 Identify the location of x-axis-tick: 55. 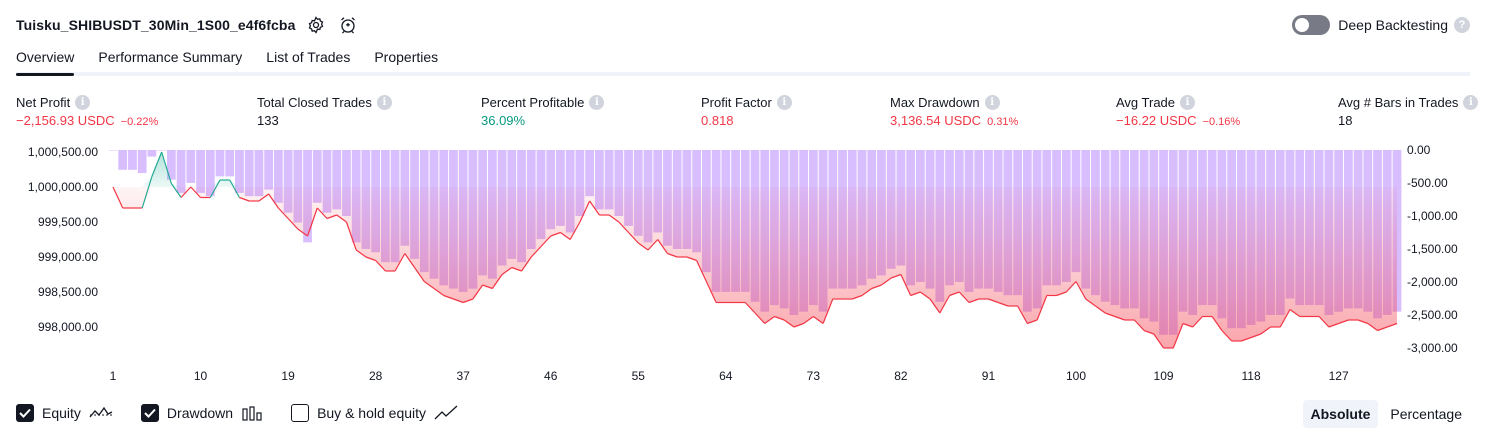
(639, 376).